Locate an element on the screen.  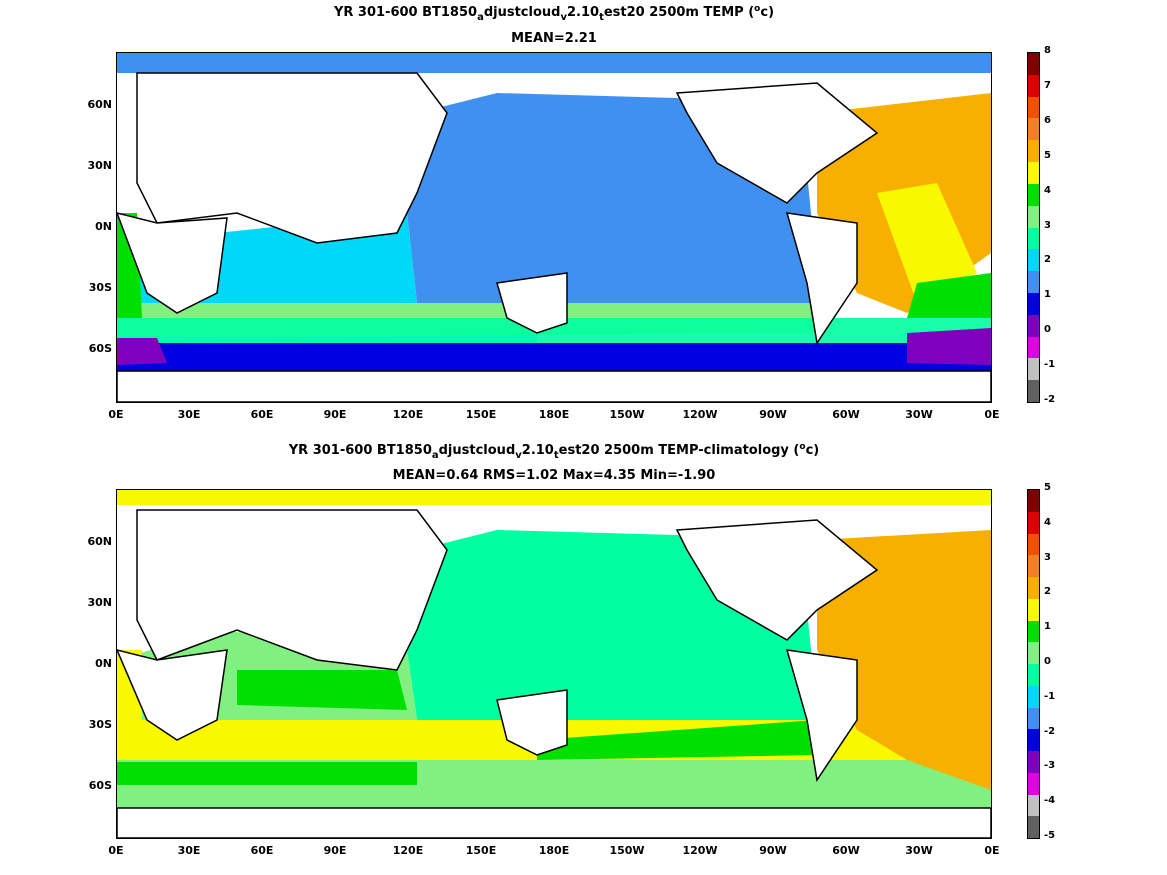
north-america-land is located at coordinates (777, 143).